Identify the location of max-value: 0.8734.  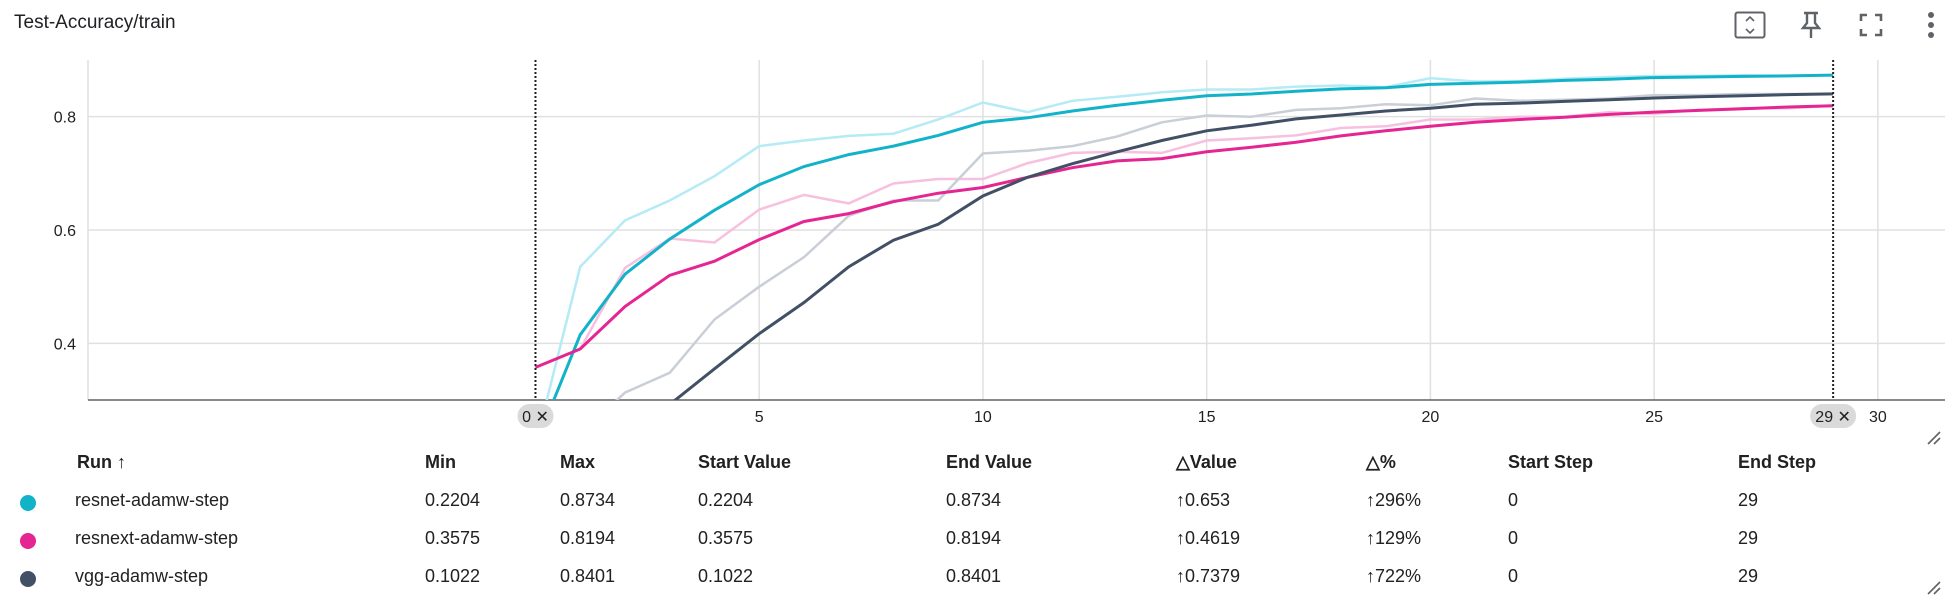
(588, 500).